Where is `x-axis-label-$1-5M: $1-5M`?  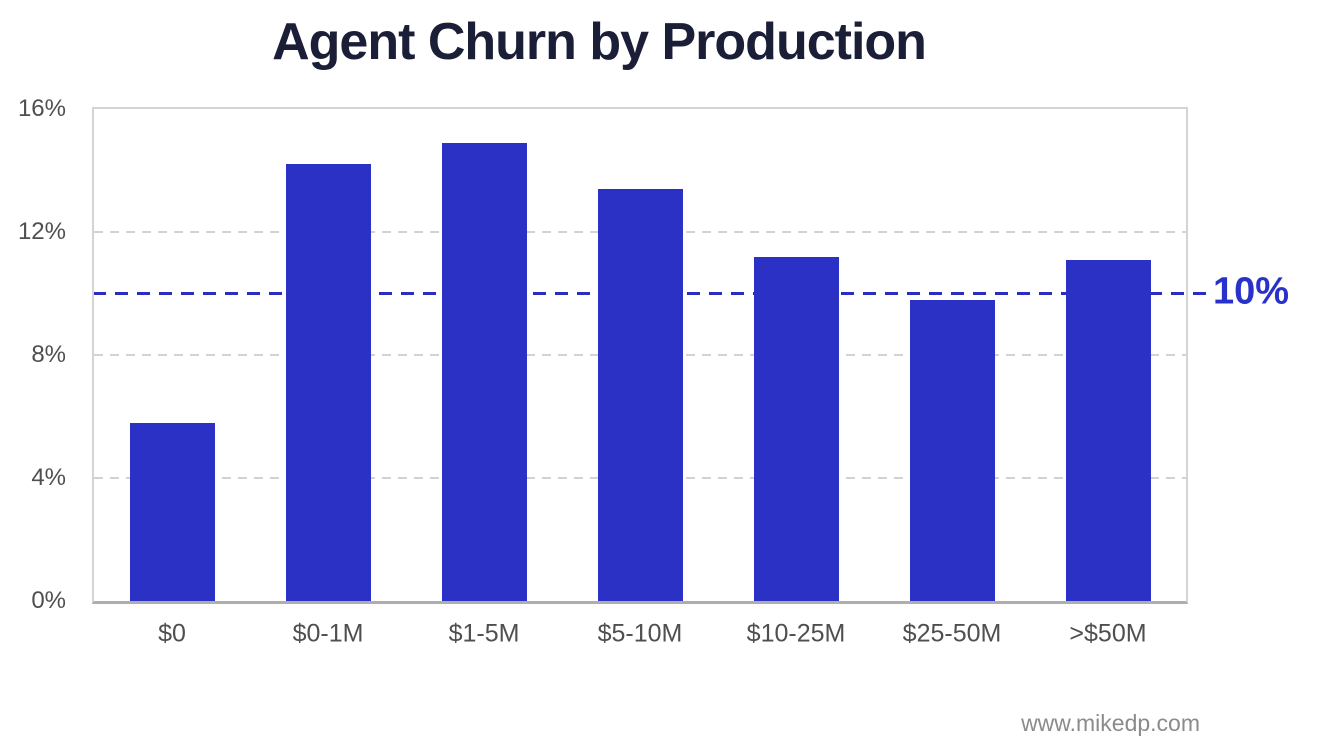 x-axis-label-$1-5M: $1-5M is located at coordinates (484, 633).